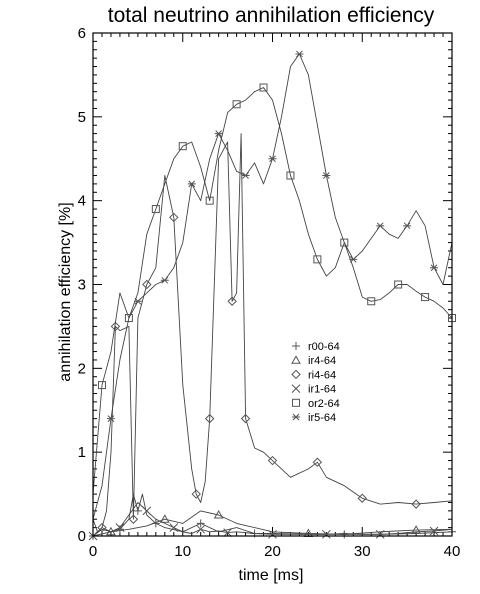 This screenshot has height=594, width=480. Describe the element at coordinates (322, 390) in the screenshot. I see `legend-label: ir1-64` at that location.